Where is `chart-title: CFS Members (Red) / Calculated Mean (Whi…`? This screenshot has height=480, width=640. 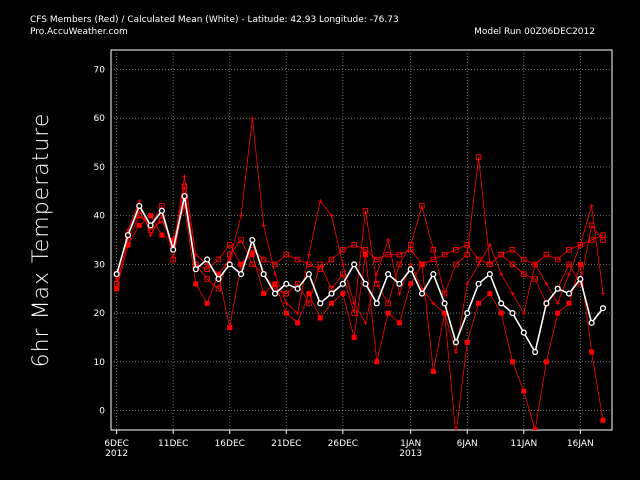 chart-title: CFS Members (Red) / Calculated Mean (Whi… is located at coordinates (214, 20).